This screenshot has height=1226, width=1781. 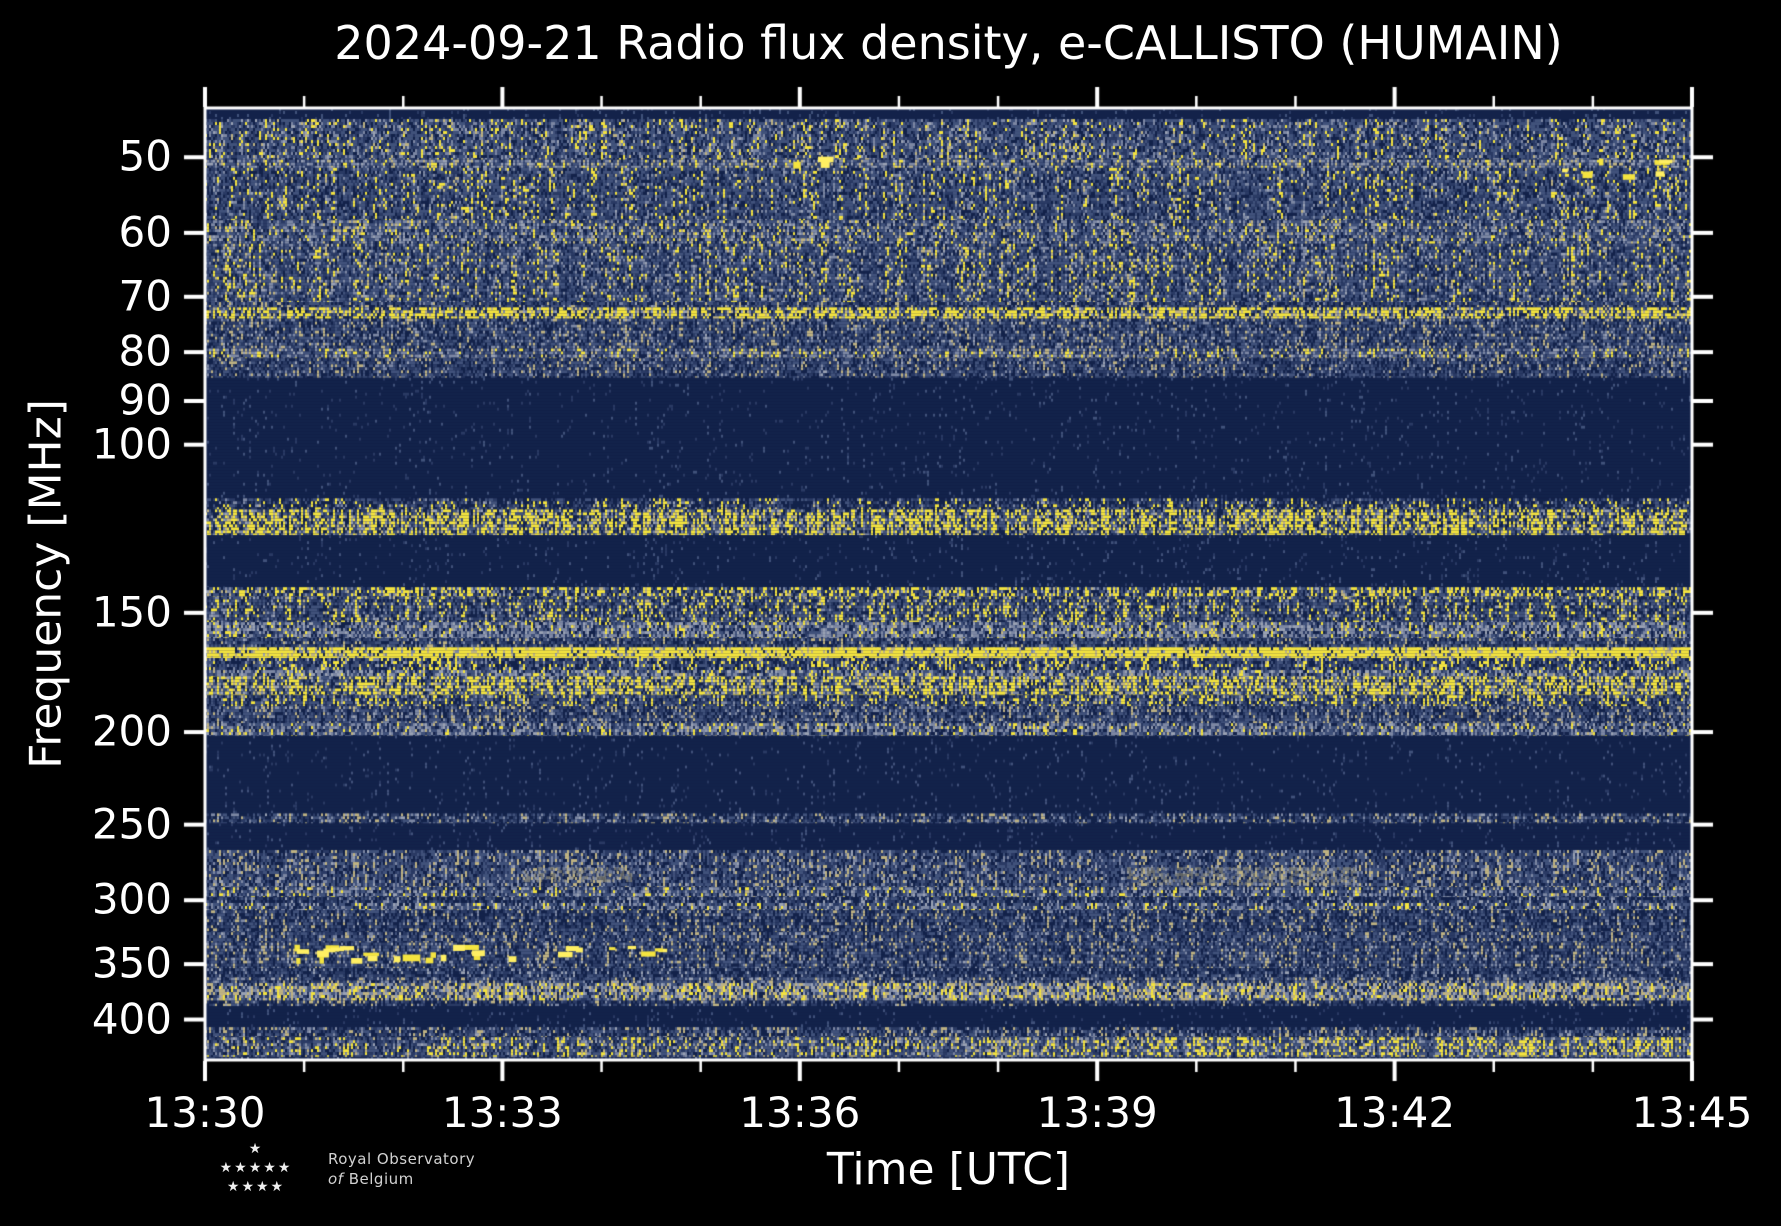 I want to click on x-axis-label: Time [UTC], so click(x=948, y=1169).